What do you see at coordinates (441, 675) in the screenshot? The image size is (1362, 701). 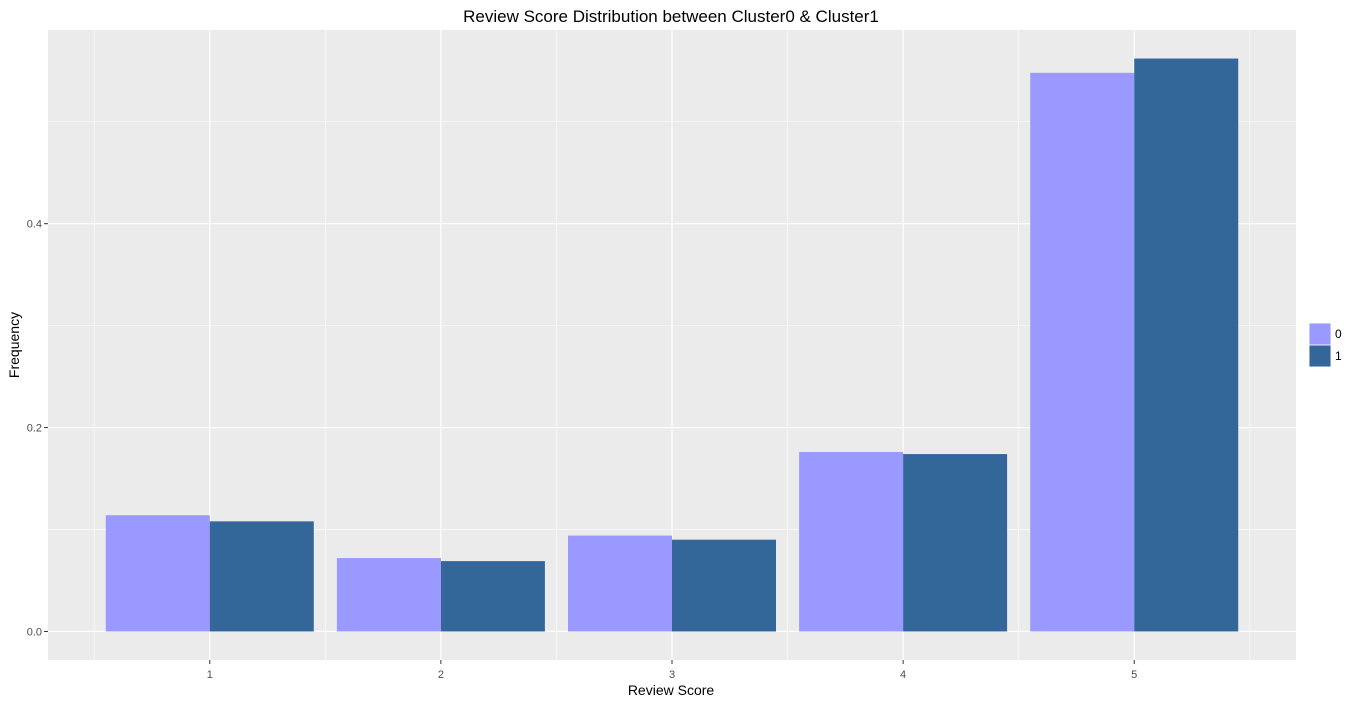 I see `x-tick-label: 2` at bounding box center [441, 675].